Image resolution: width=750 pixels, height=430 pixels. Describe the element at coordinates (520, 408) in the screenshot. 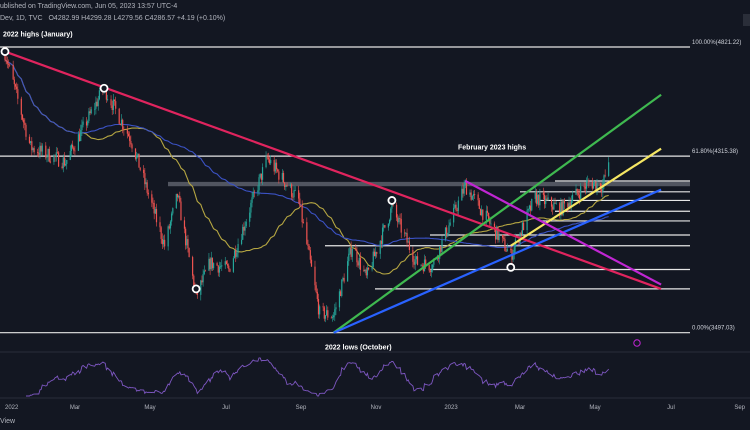

I see `x-axis-tick-label: Mar` at that location.